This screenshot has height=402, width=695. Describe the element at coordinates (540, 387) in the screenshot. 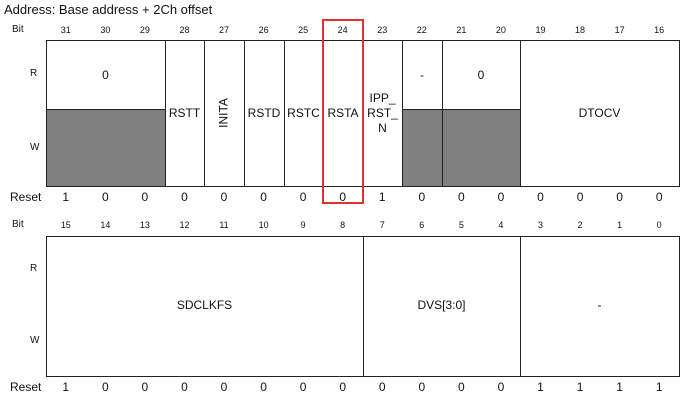

I see `reset-value-bottom-12: 1` at that location.